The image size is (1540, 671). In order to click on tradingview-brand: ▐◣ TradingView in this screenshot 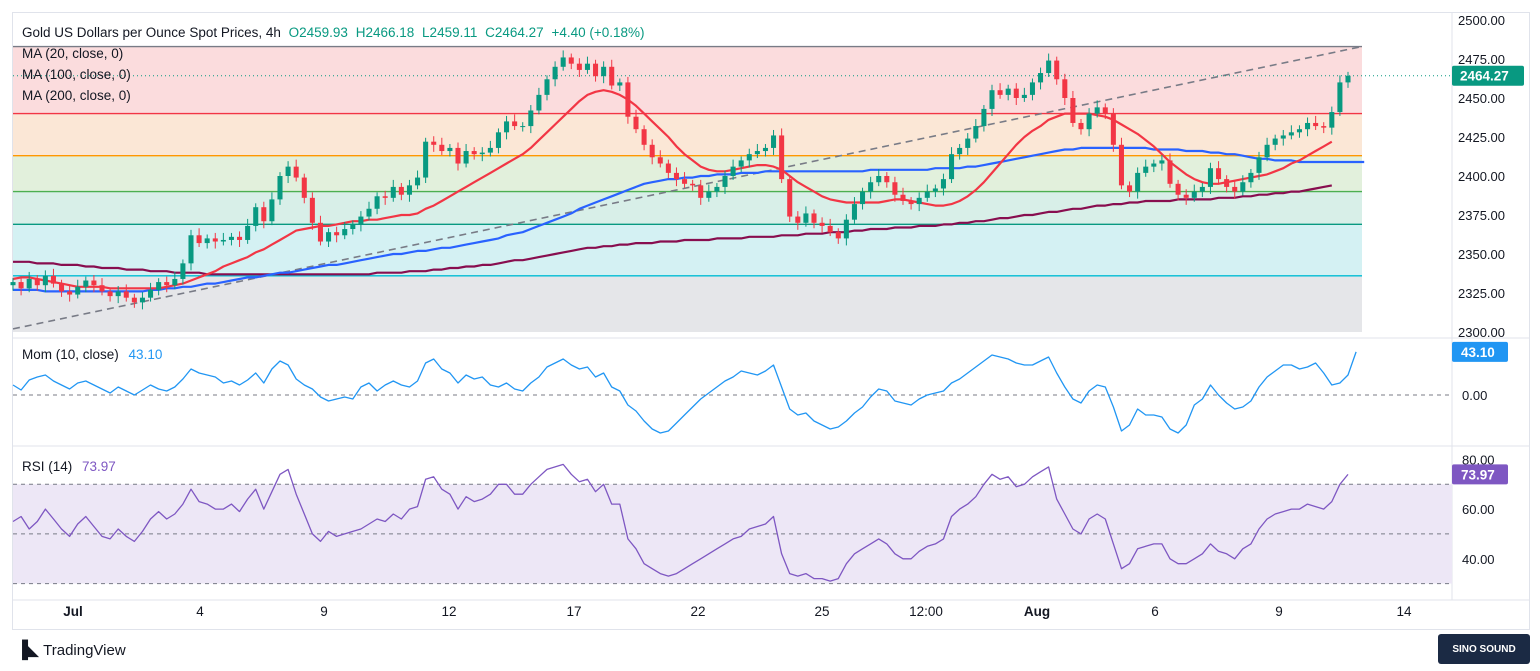, I will do `click(71, 650)`.